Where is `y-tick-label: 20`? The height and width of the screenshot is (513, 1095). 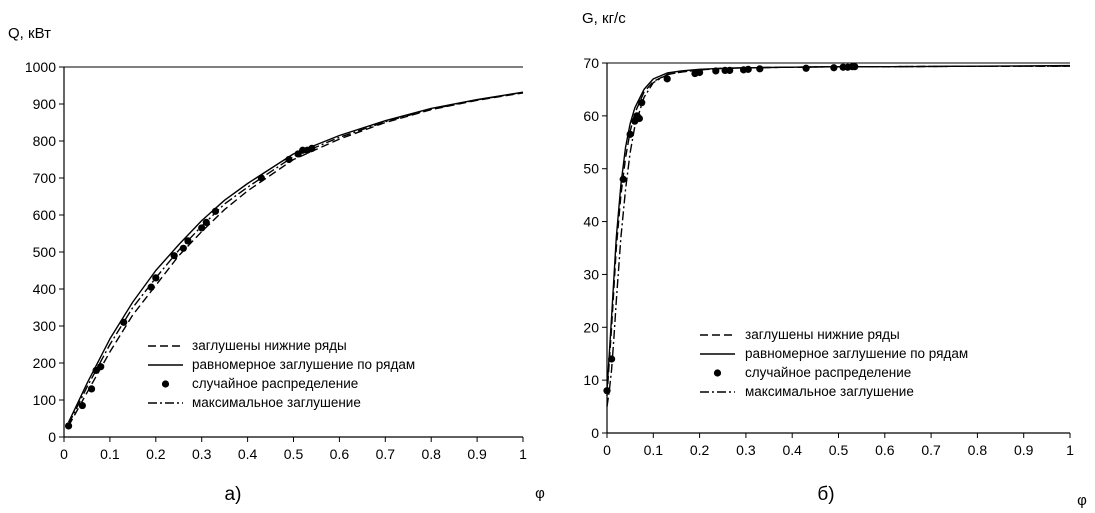 y-tick-label: 20 is located at coordinates (591, 327).